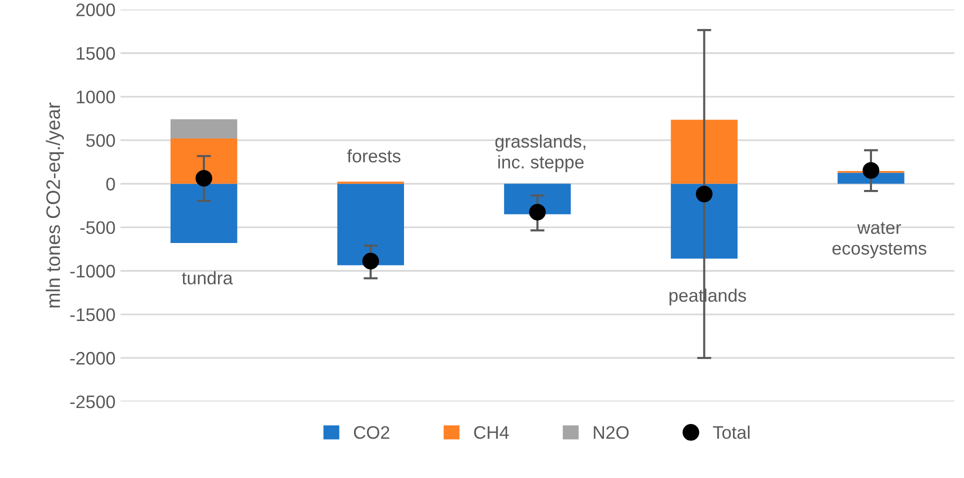  Describe the element at coordinates (92, 401) in the screenshot. I see `y-tick-label: -2500` at that location.